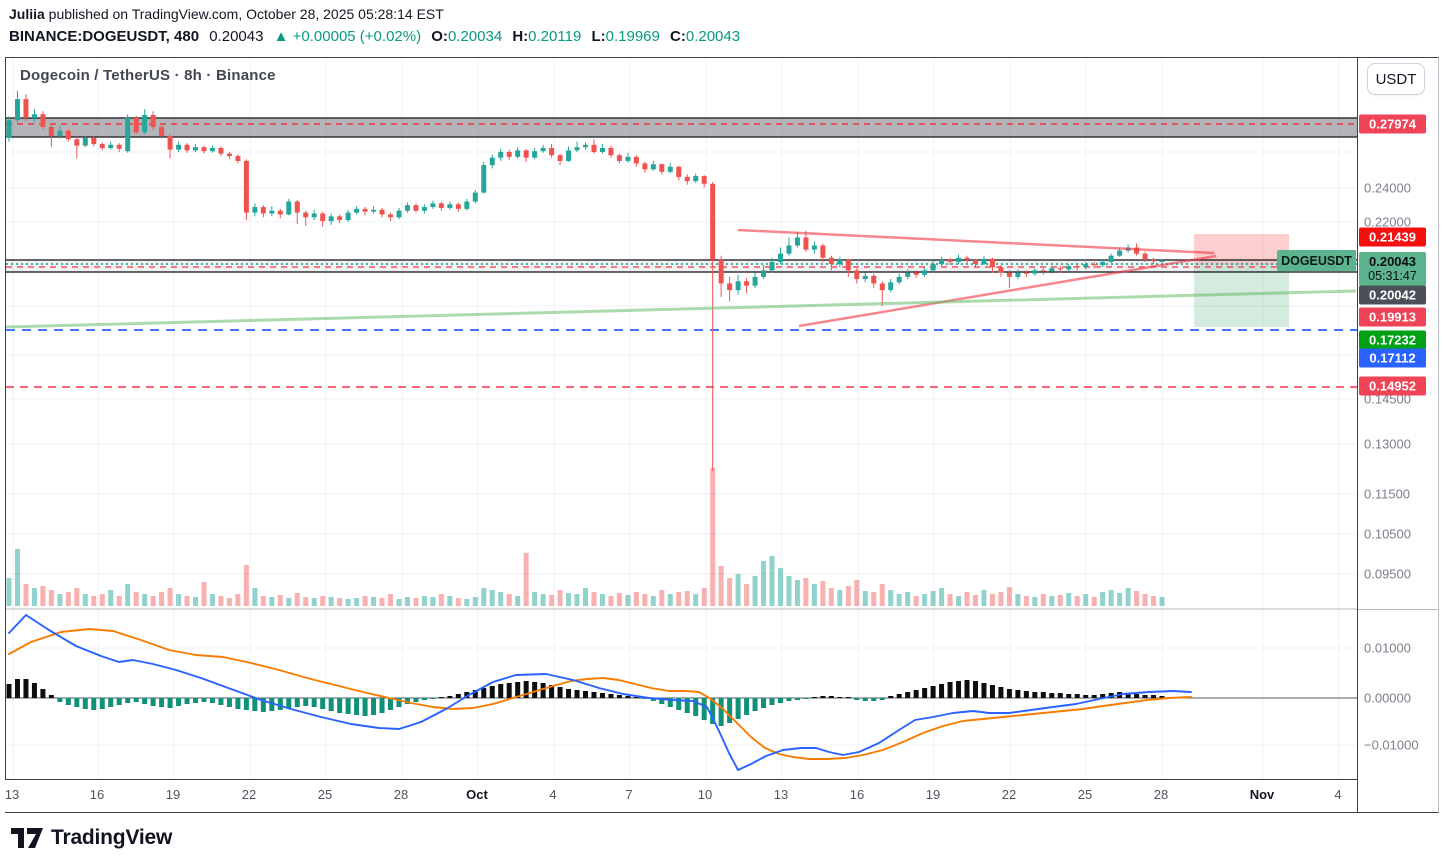 Image resolution: width=1443 pixels, height=862 pixels. Describe the element at coordinates (1387, 648) in the screenshot. I see `price-tick-label: 0.01000` at that location.